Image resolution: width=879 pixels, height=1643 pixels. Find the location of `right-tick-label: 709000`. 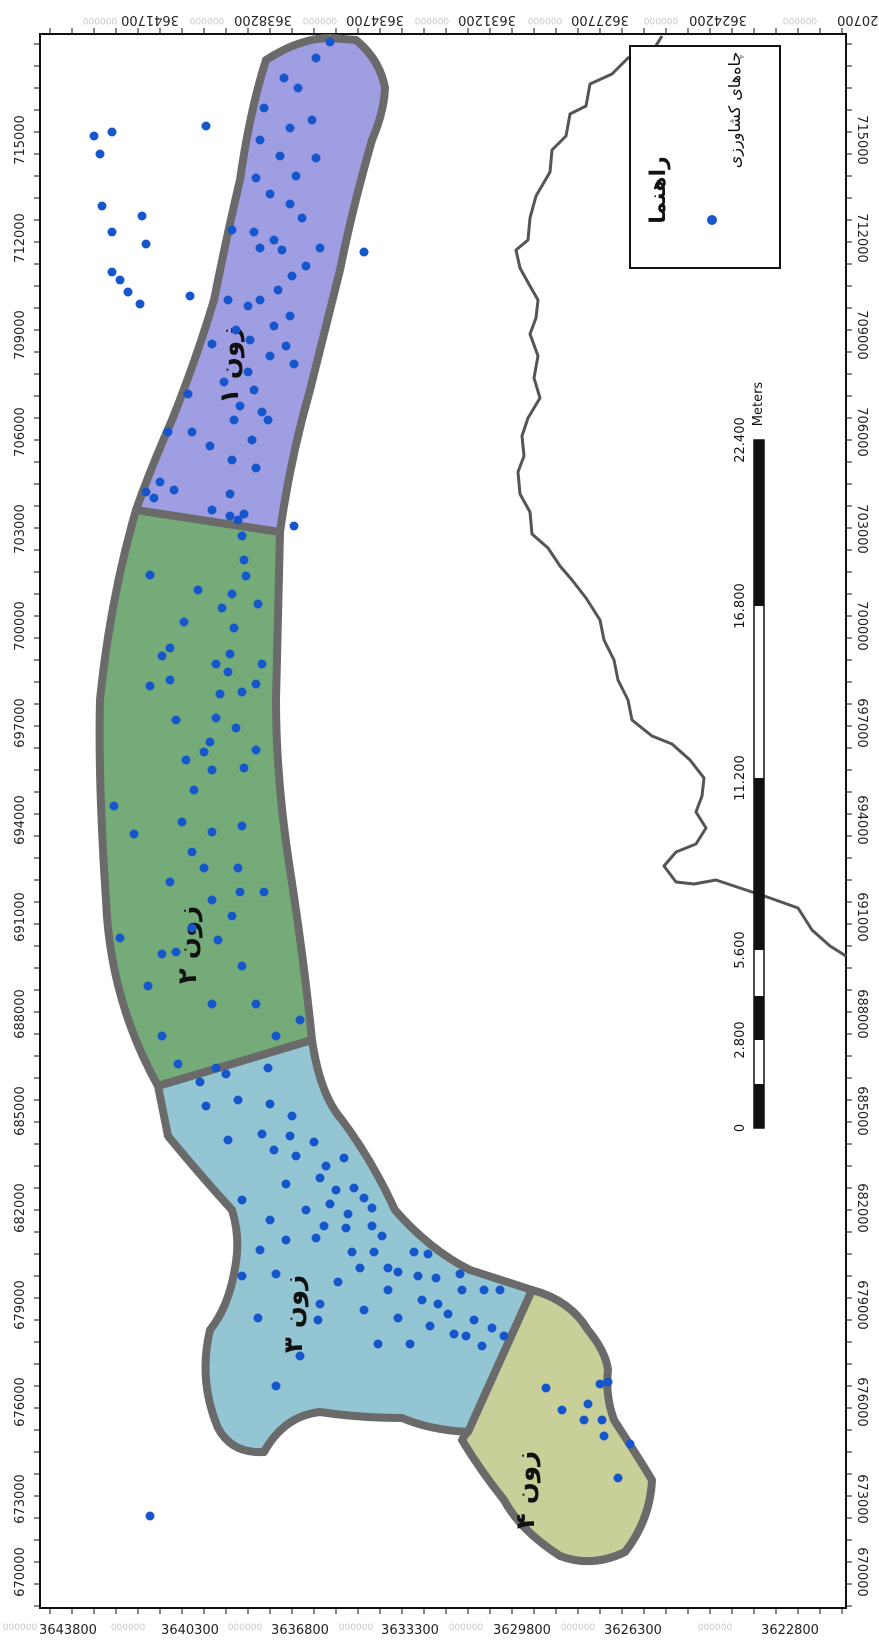

right-tick-label: 709000 is located at coordinates (861, 335).